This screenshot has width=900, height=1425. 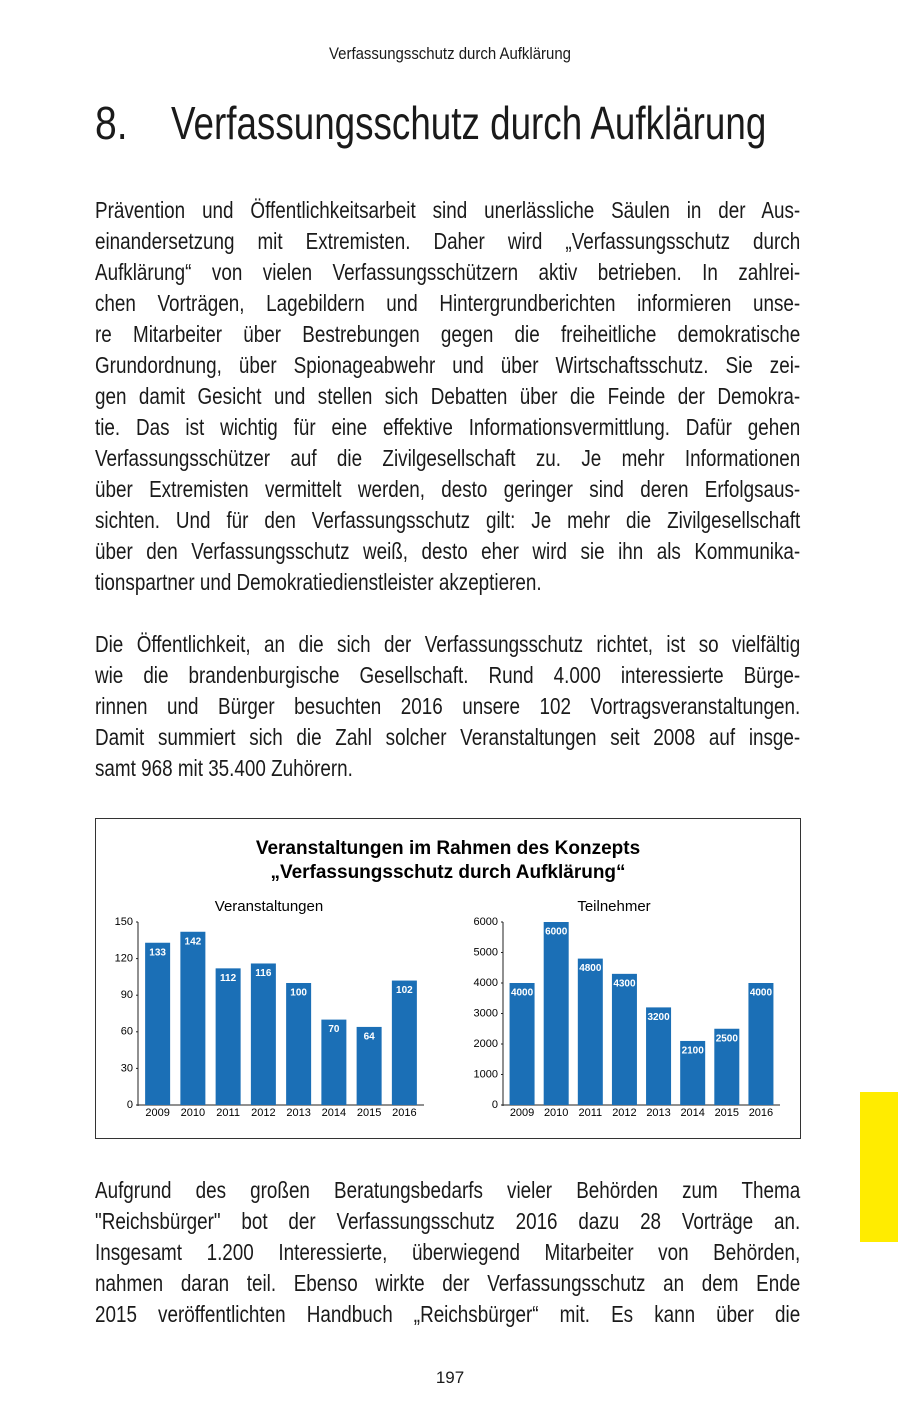 I want to click on value-label: 102, so click(x=404, y=990).